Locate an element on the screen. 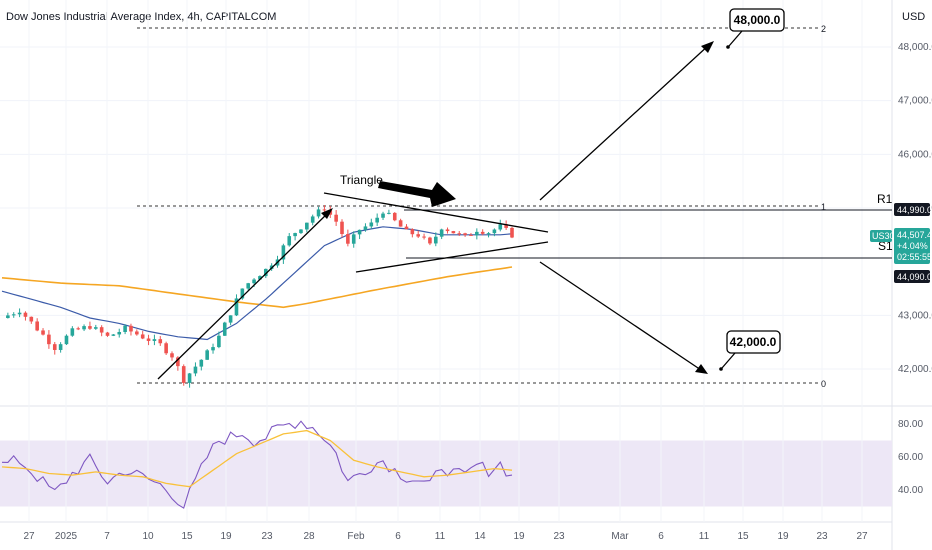 The image size is (932, 550). target-down-marker is located at coordinates (721, 369).